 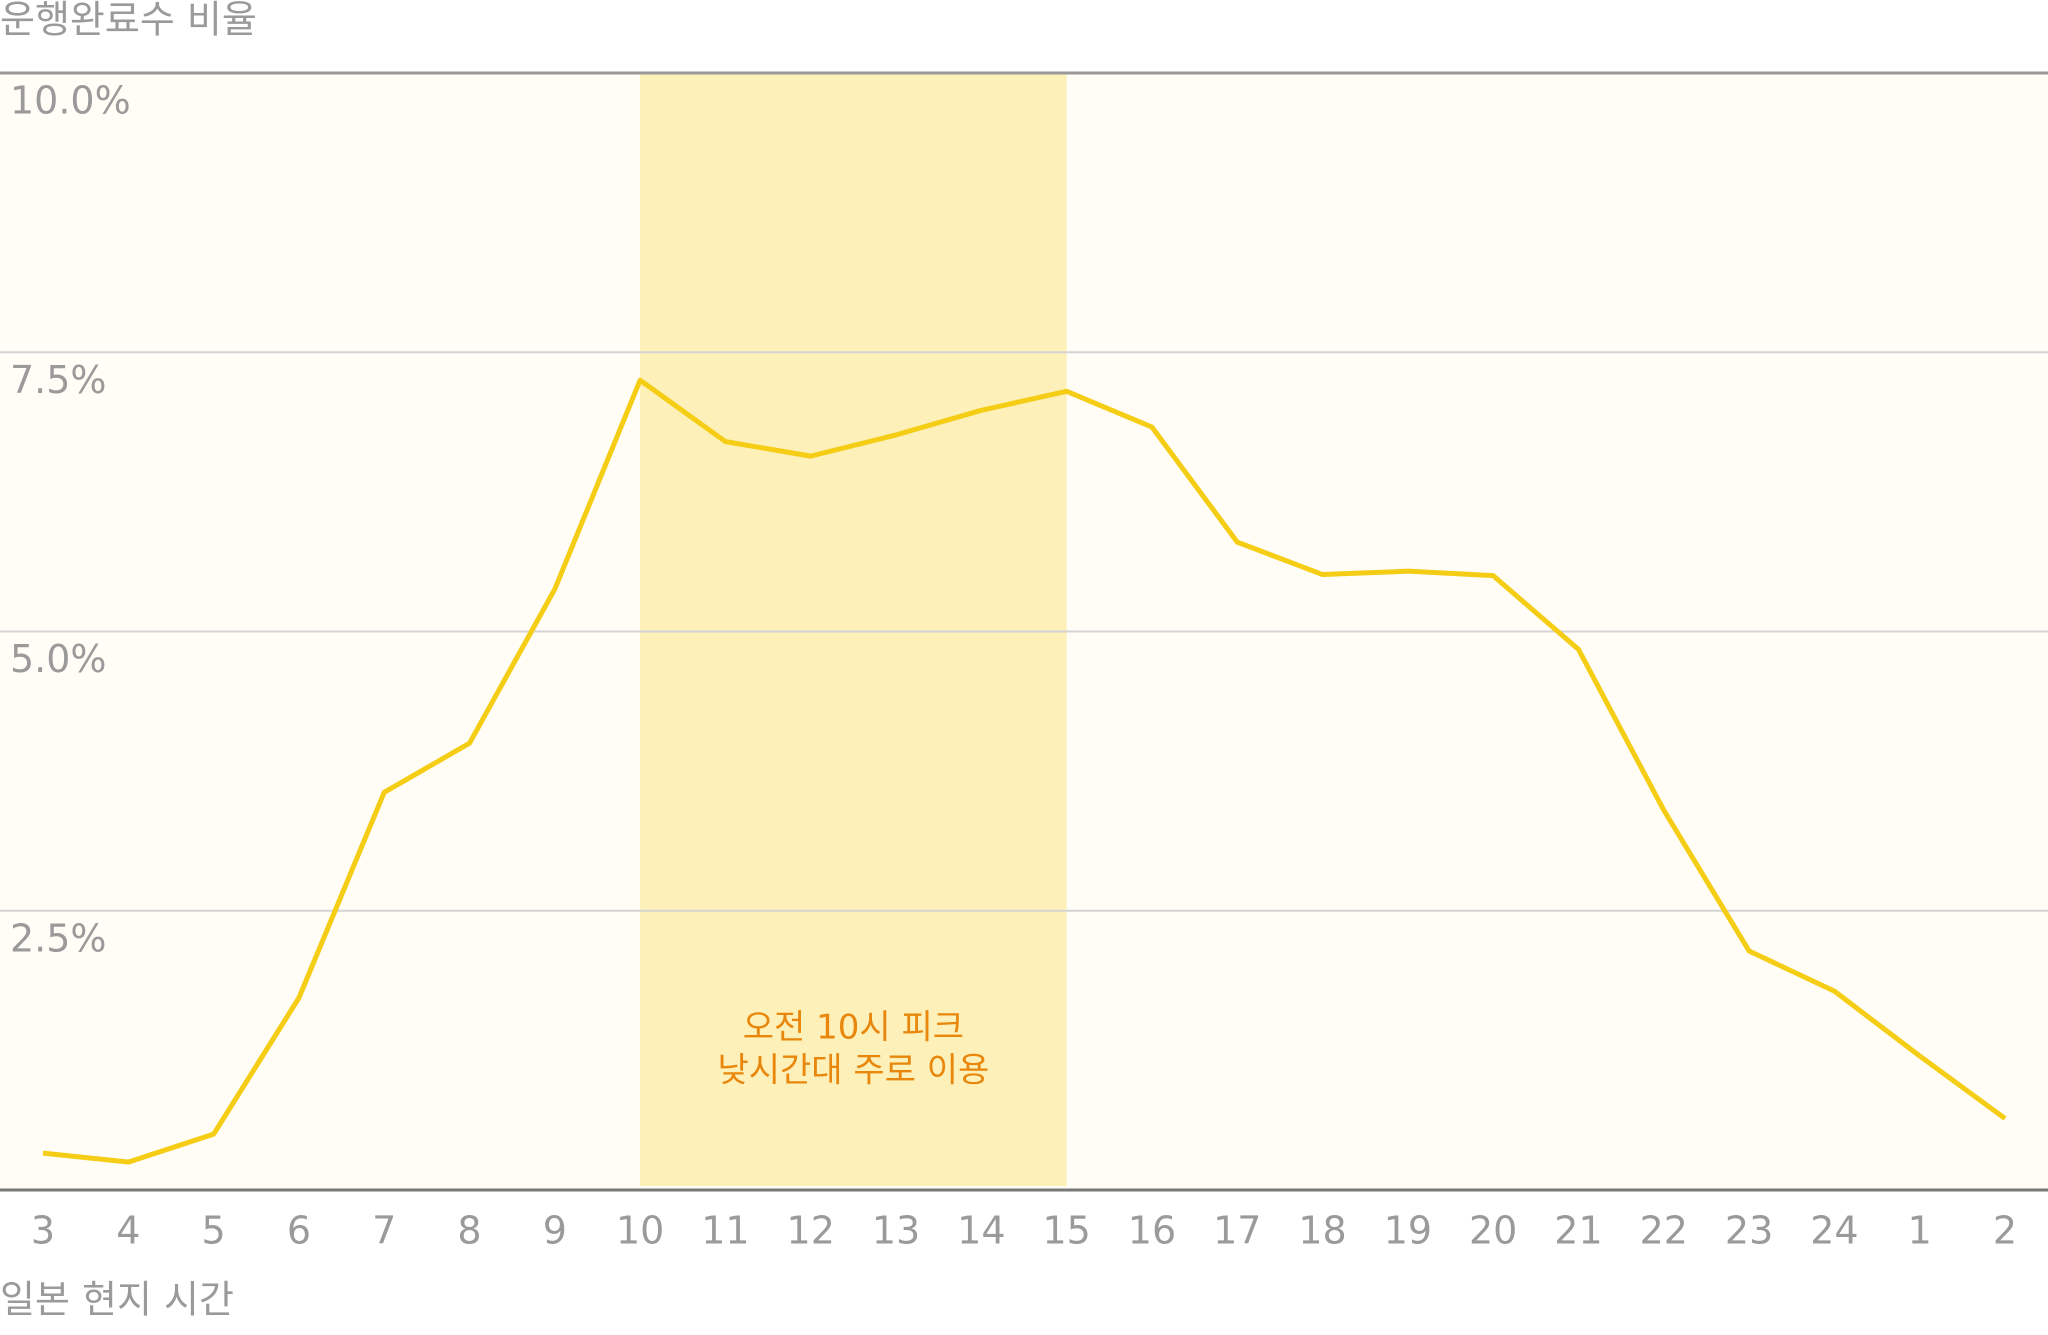 What do you see at coordinates (853, 1028) in the screenshot?
I see `annotation: 오전 10시 피크` at bounding box center [853, 1028].